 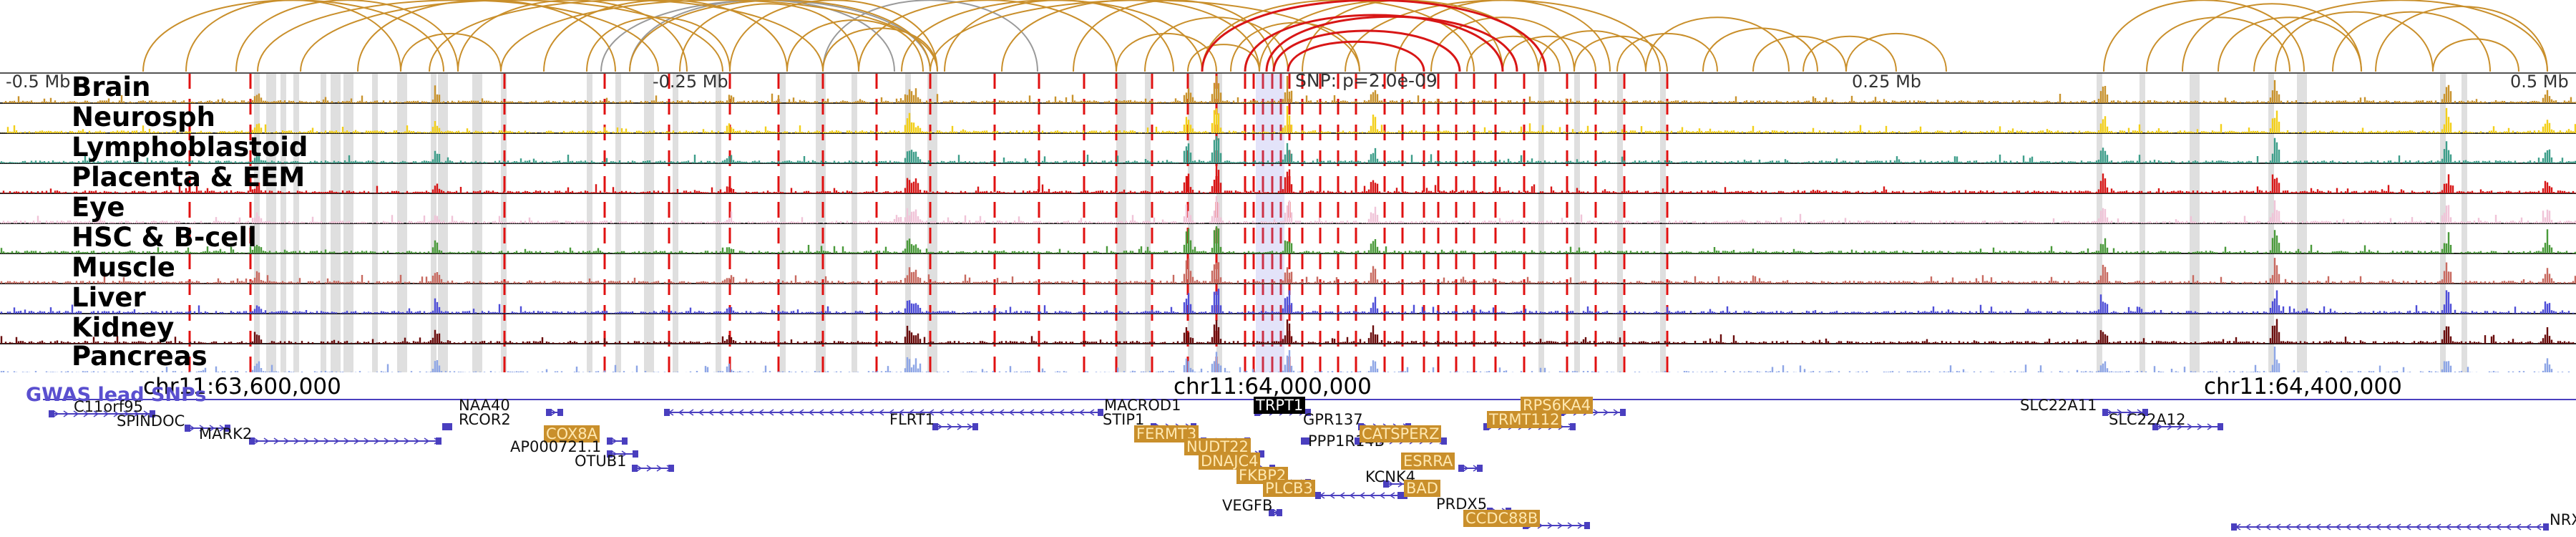 What do you see at coordinates (1247, 505) in the screenshot?
I see `gene-label: VEGFB` at bounding box center [1247, 505].